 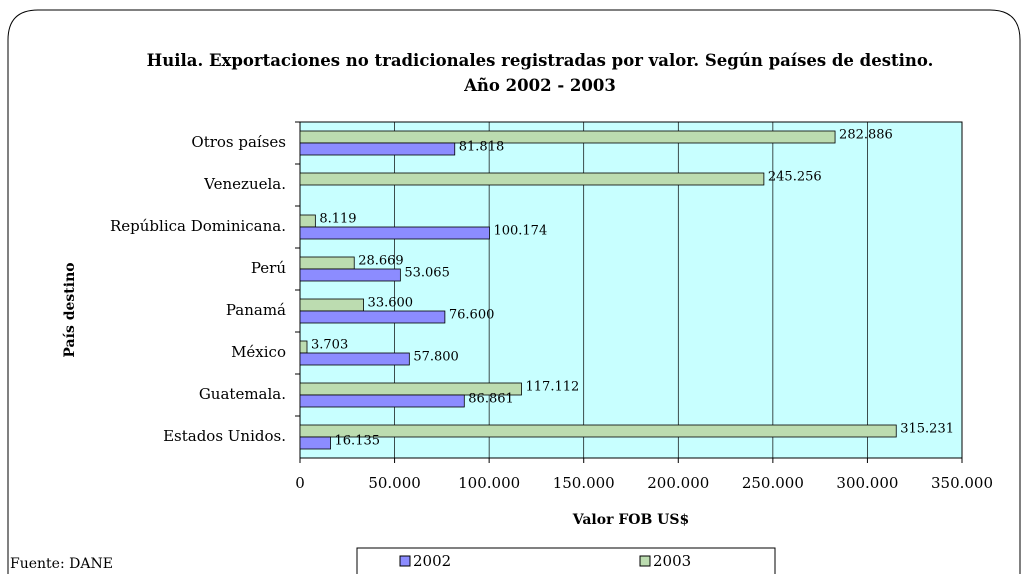 What do you see at coordinates (566, 560) in the screenshot?
I see `legend` at bounding box center [566, 560].